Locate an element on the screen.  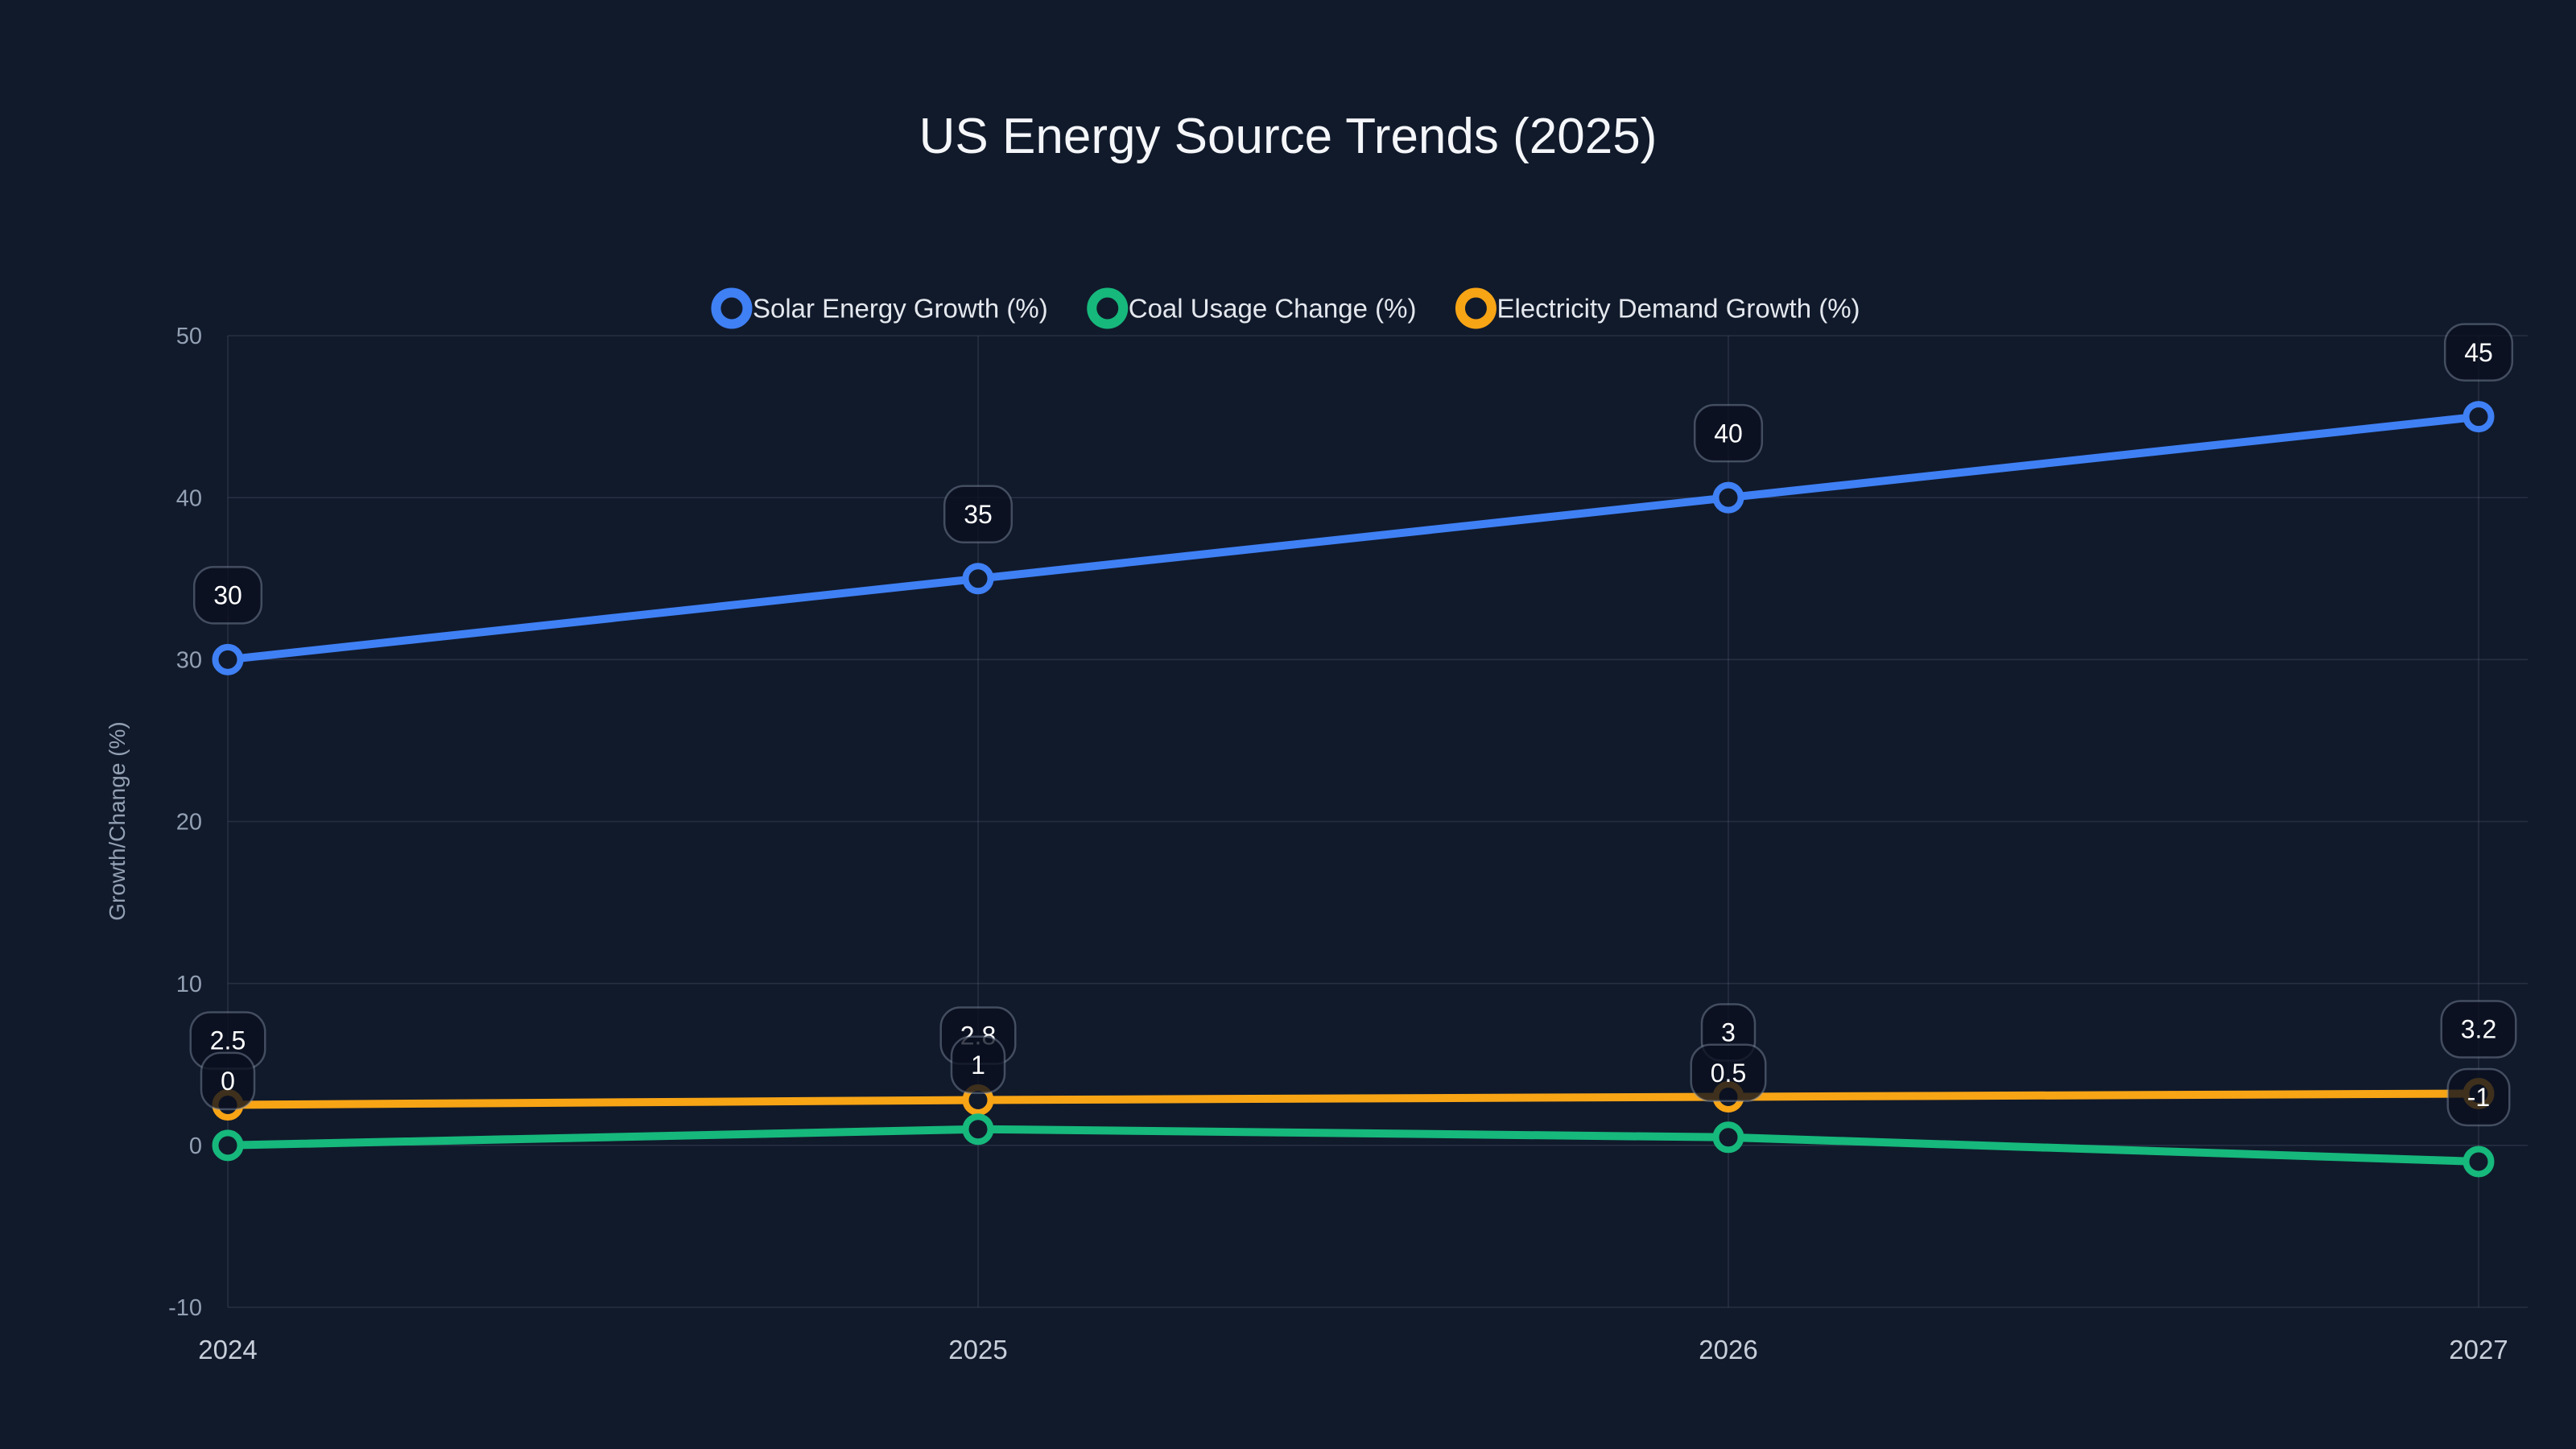
point-label-electricity-demand-growth-2027: 3.2 is located at coordinates (2478, 1029).